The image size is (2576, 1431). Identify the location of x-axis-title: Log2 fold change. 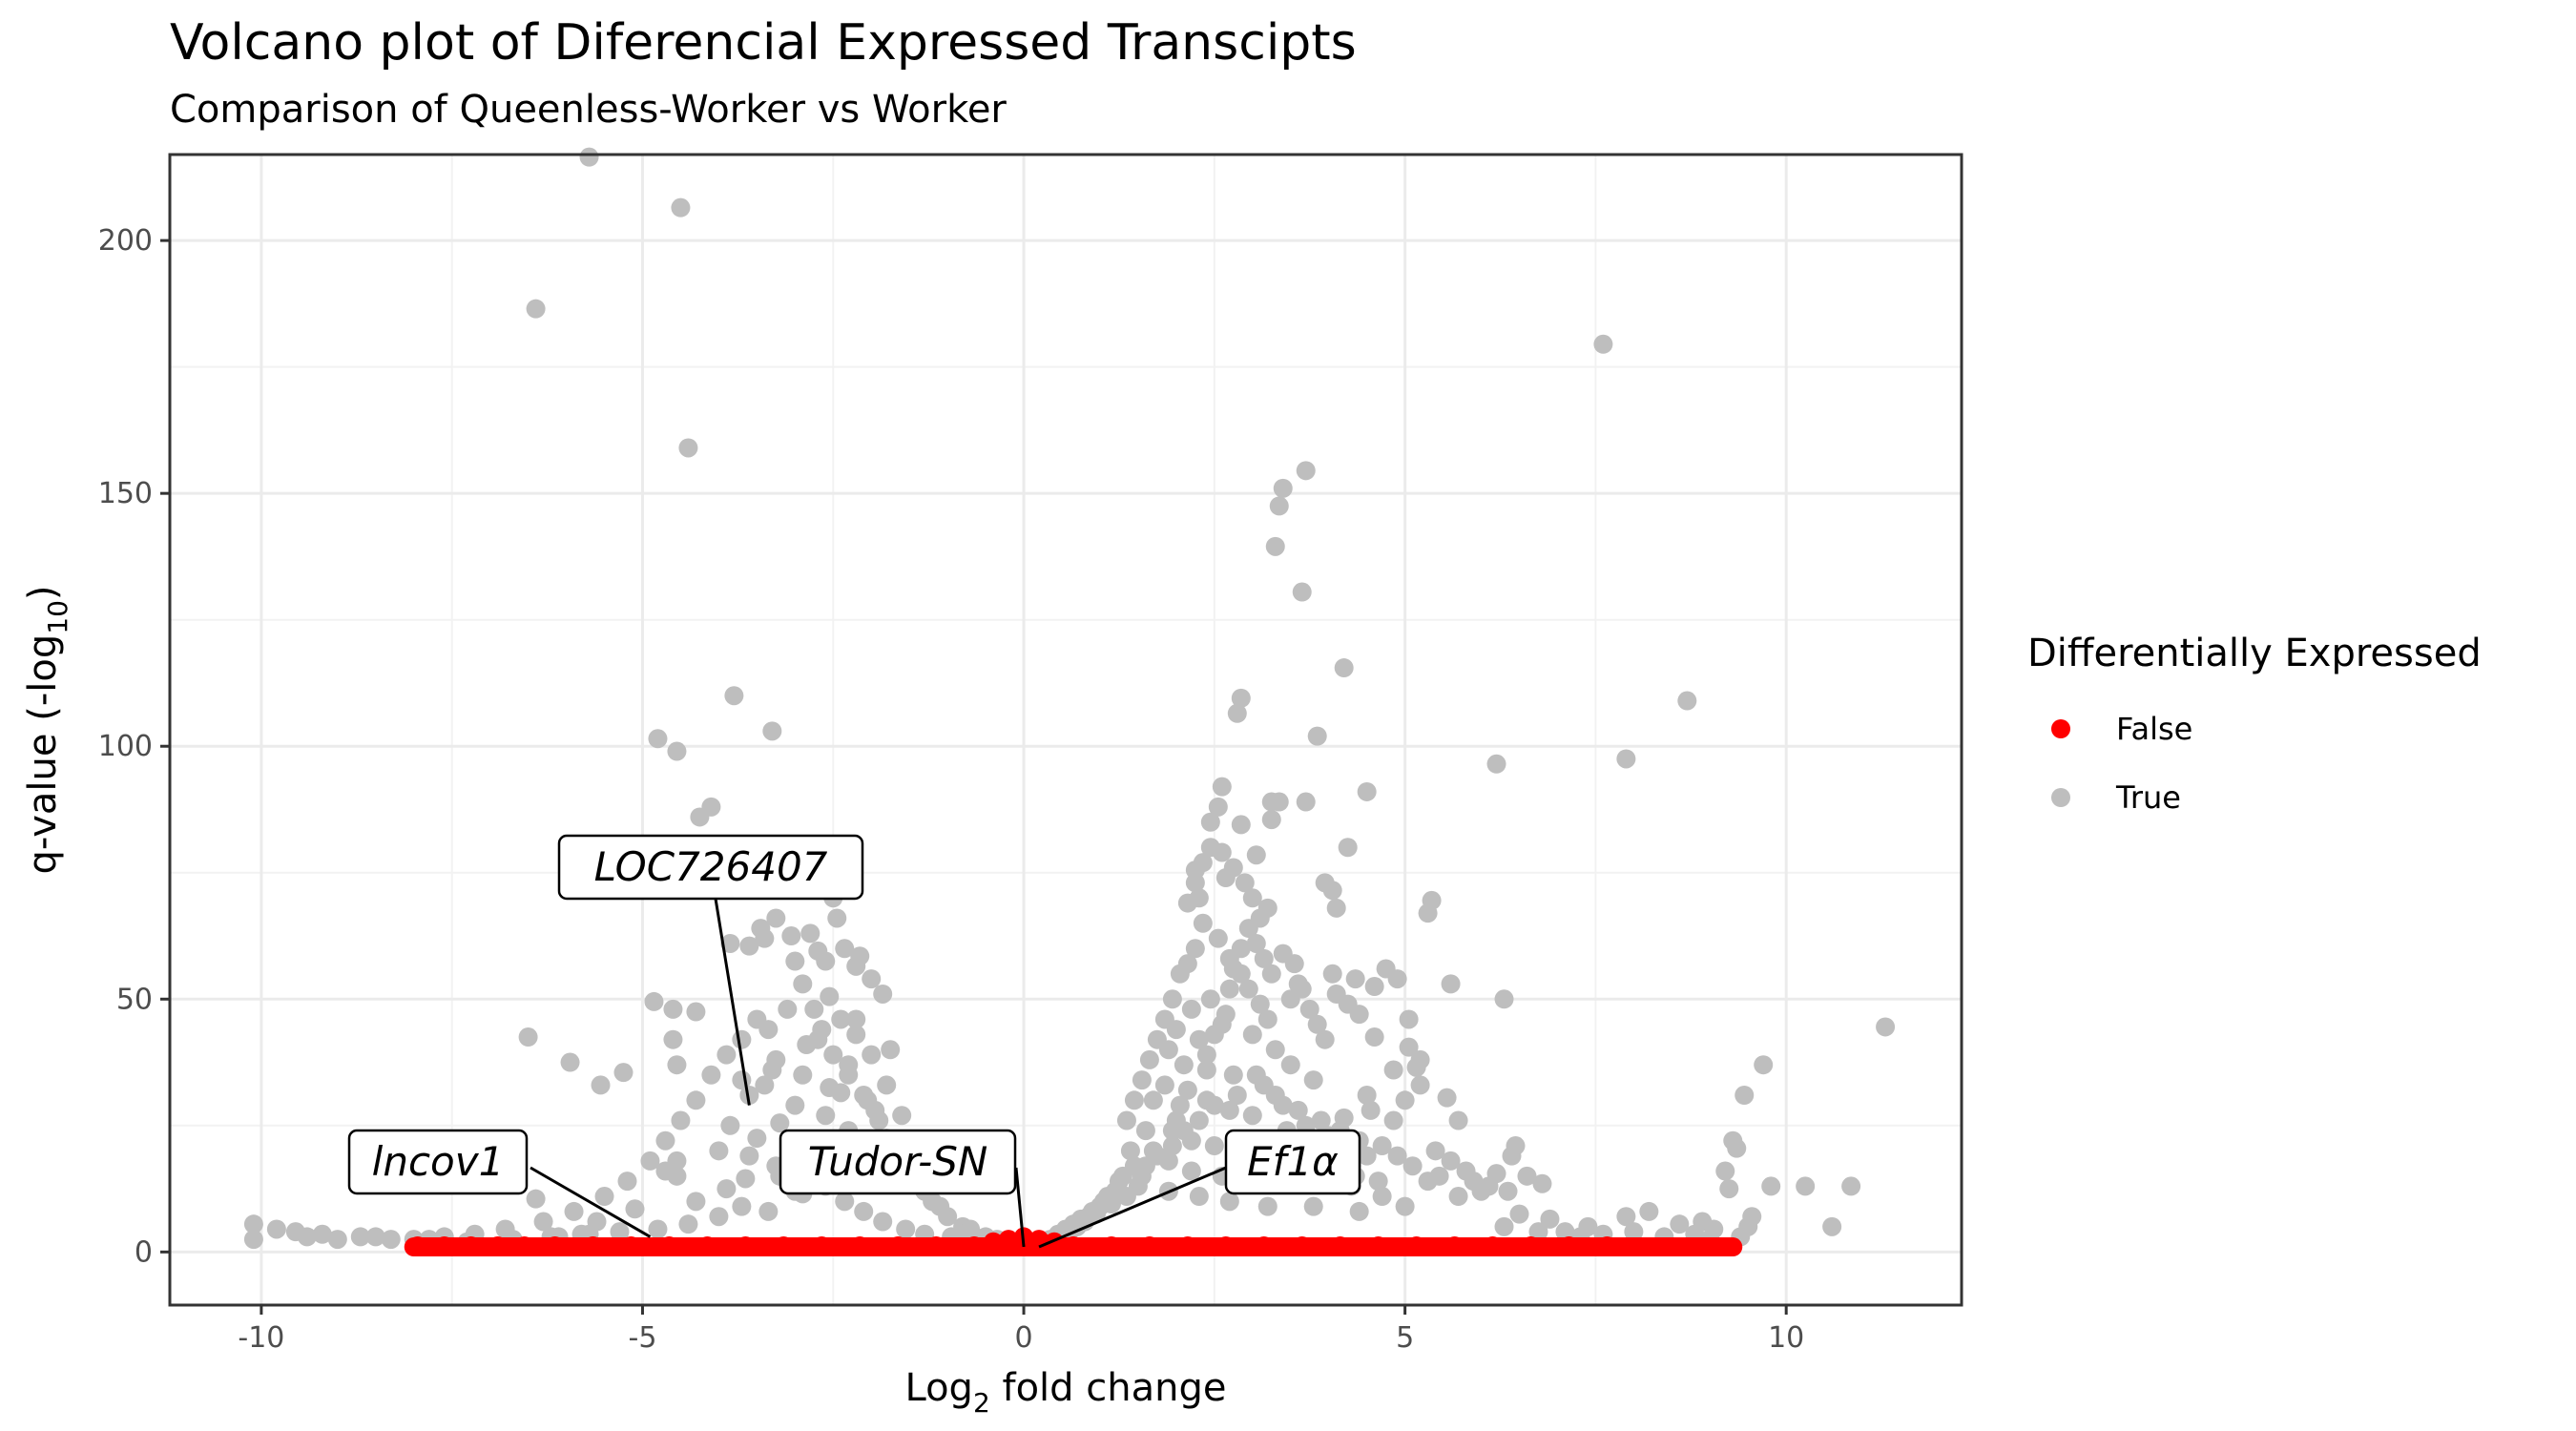
(1066, 1392).